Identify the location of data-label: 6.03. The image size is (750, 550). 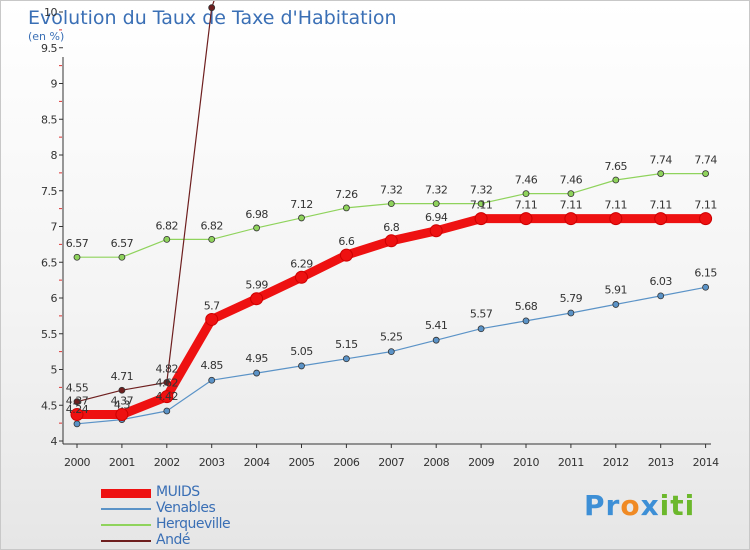
(660, 281).